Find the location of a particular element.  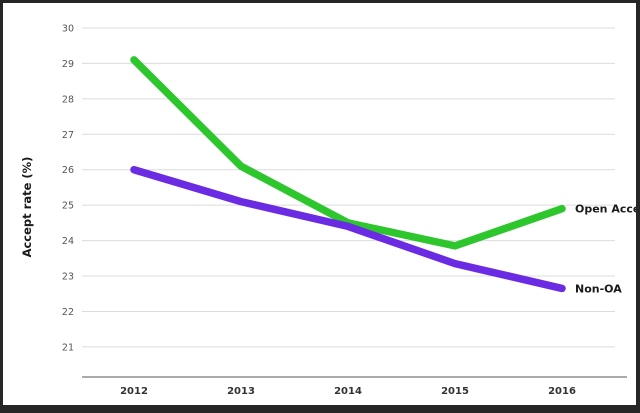

y-tick-label: 27 is located at coordinates (68, 135).